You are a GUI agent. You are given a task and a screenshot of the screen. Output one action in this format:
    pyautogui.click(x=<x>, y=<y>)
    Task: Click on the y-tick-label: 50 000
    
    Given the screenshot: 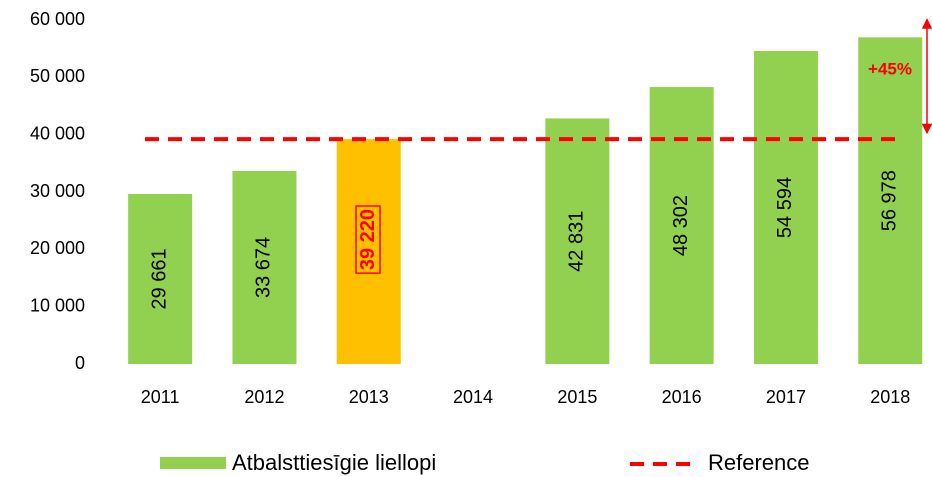 What is the action you would take?
    pyautogui.click(x=57, y=76)
    